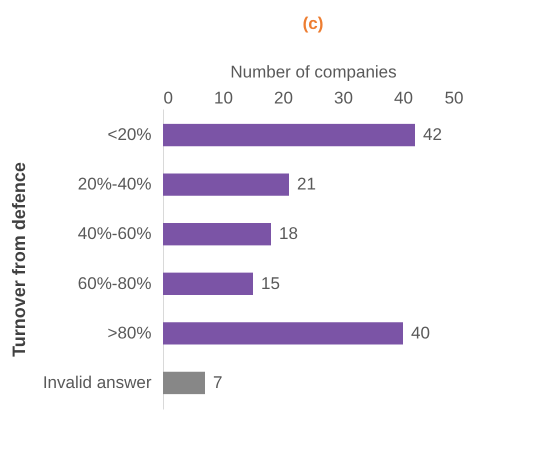 This screenshot has height=468, width=554. What do you see at coordinates (403, 98) in the screenshot?
I see `x-tick-label: 40` at bounding box center [403, 98].